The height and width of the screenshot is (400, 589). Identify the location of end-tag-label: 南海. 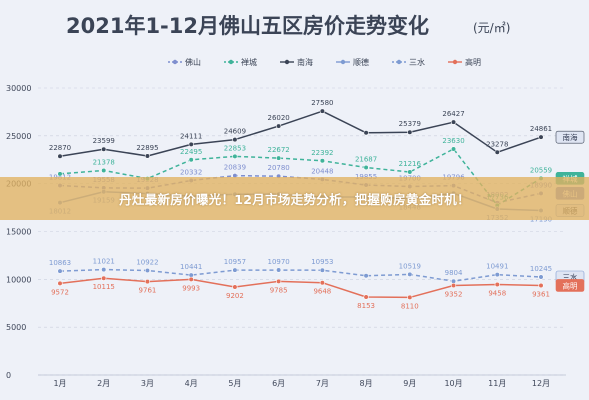
(570, 137).